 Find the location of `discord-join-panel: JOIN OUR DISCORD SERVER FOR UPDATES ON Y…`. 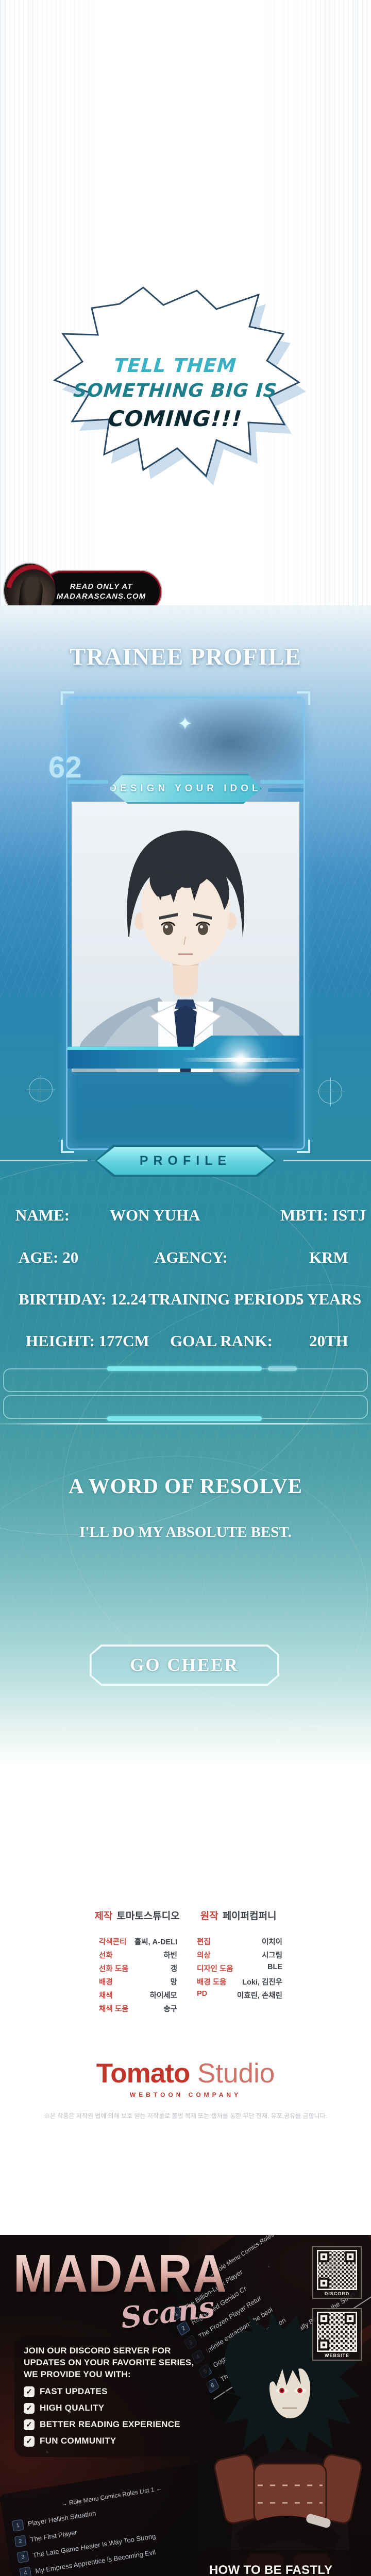

discord-join-panel: JOIN OUR DISCORD SERVER FOR UPDATES ON Y… is located at coordinates (111, 2396).